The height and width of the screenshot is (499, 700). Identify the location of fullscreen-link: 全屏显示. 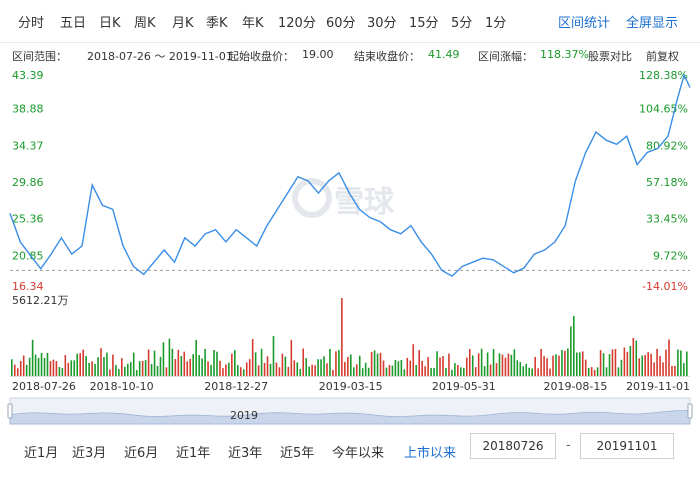
(652, 23).